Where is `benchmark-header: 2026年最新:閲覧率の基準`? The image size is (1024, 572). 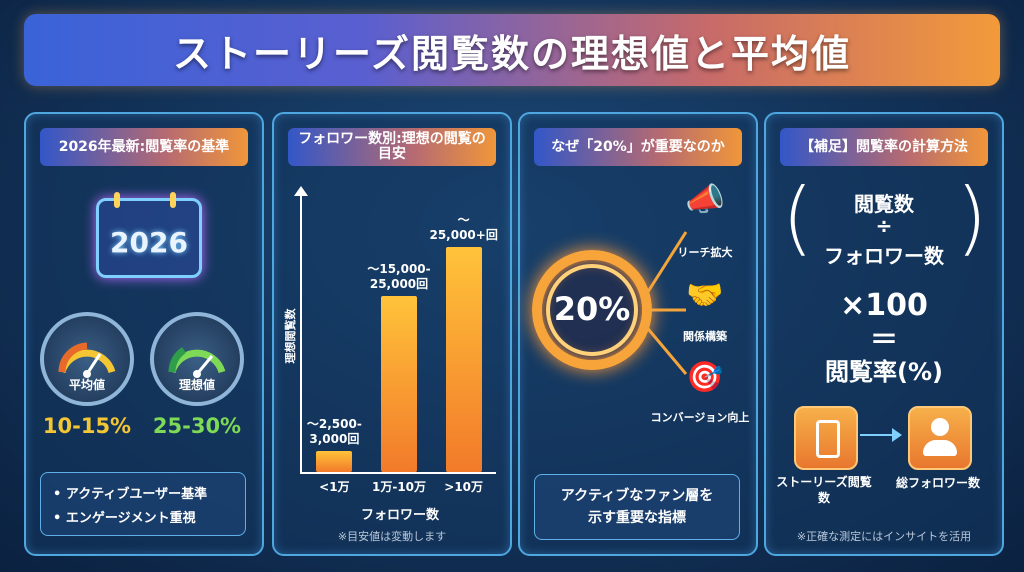
benchmark-header: 2026年最新:閲覧率の基準 is located at coordinates (144, 147).